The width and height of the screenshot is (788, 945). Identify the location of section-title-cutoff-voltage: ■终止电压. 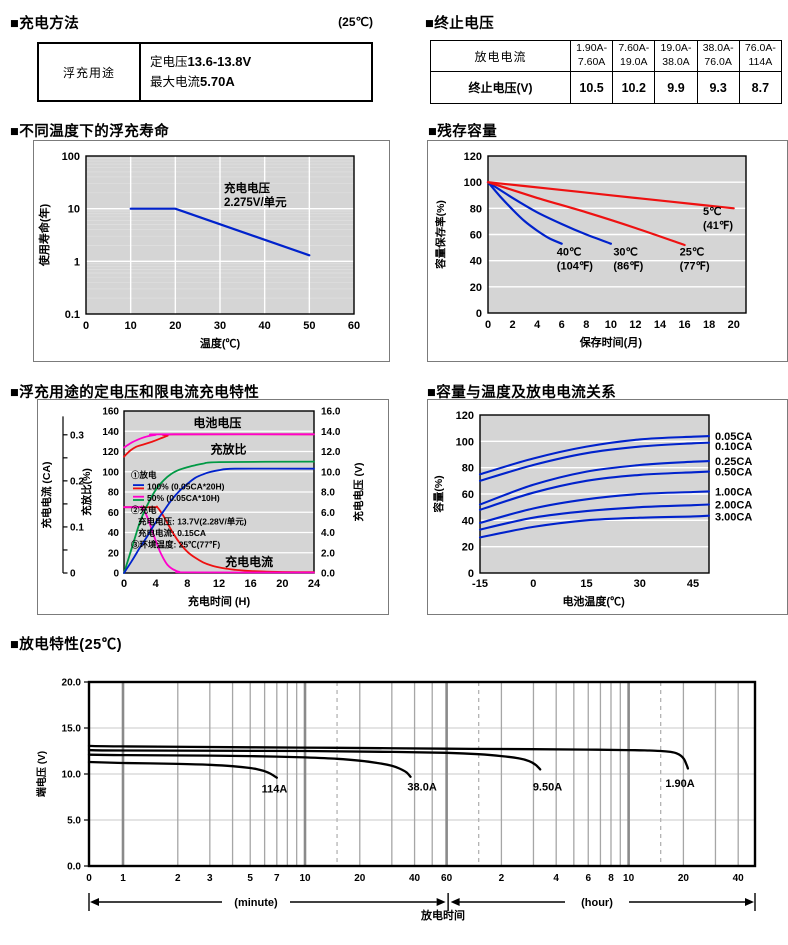
(460, 24).